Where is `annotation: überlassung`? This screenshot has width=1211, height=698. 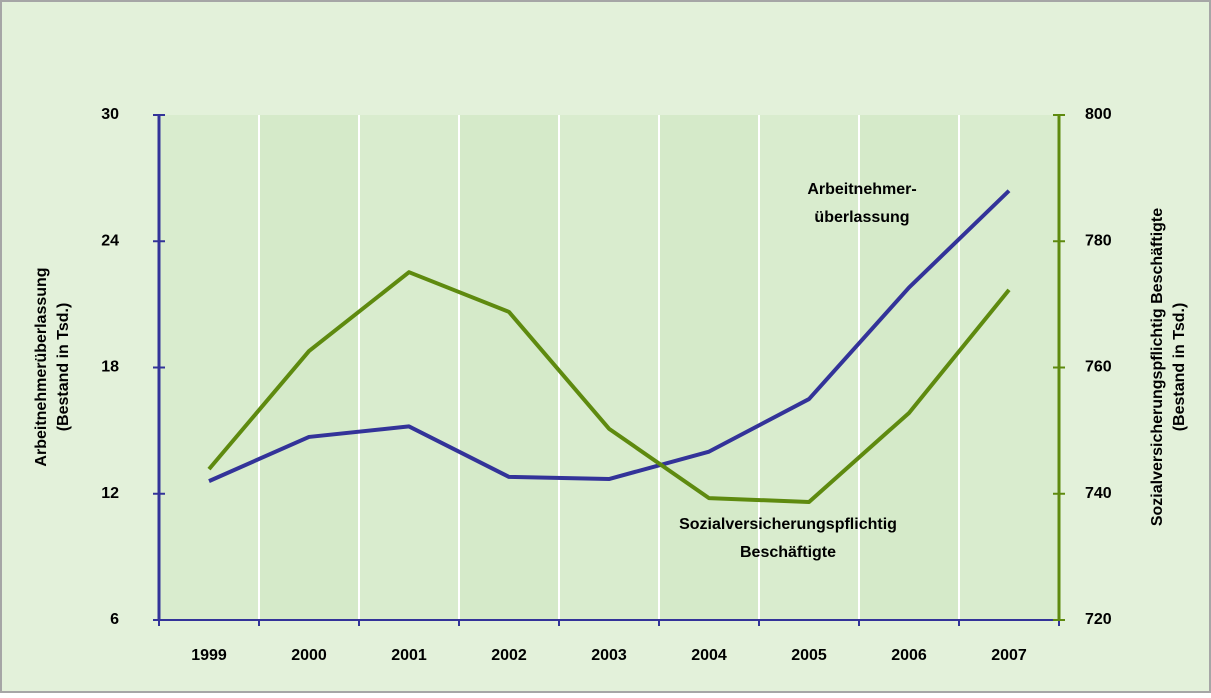 annotation: überlassung is located at coordinates (861, 217).